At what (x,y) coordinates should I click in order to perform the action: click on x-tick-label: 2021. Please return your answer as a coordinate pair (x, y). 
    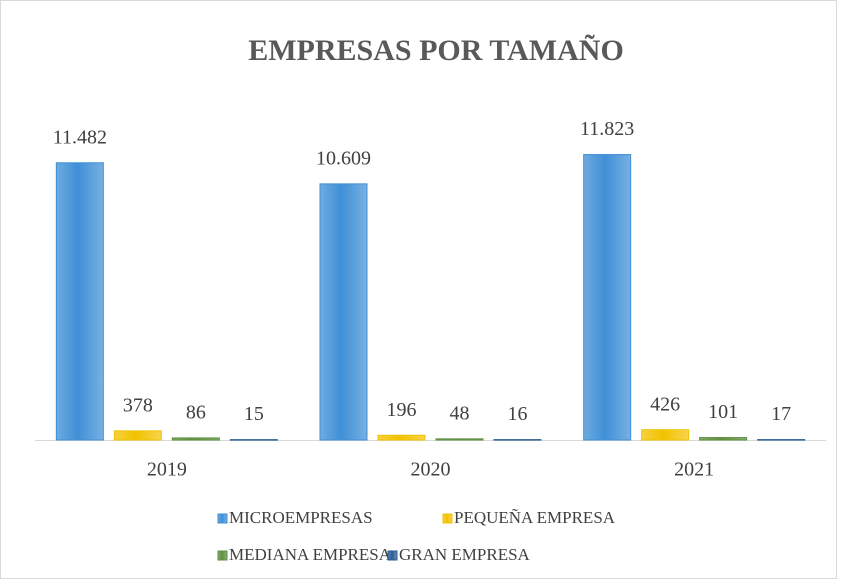
    Looking at the image, I should click on (694, 470).